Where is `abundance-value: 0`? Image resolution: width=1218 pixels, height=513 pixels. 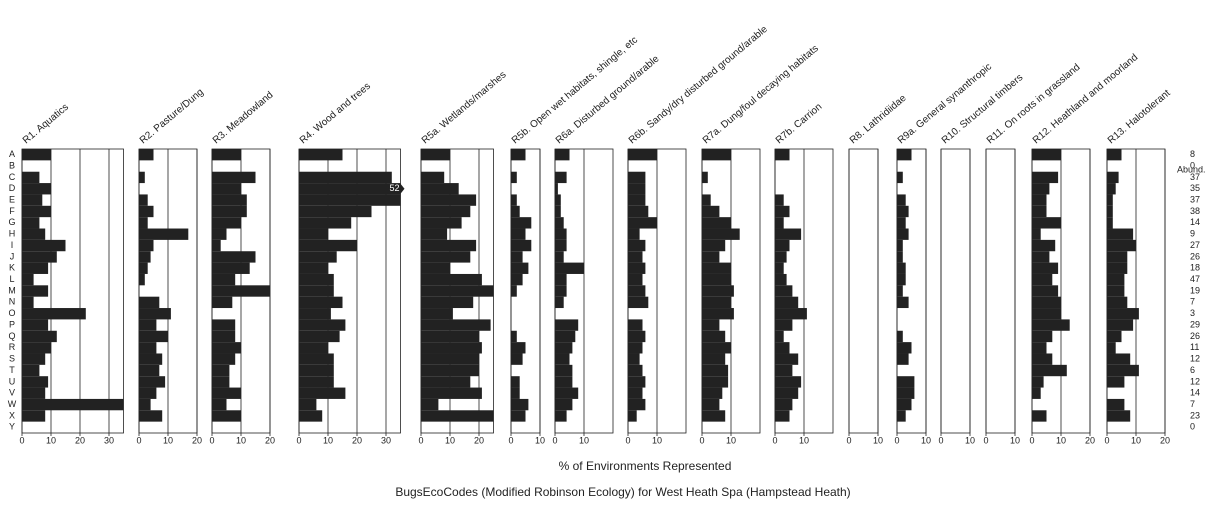
abundance-value: 0 is located at coordinates (1192, 427).